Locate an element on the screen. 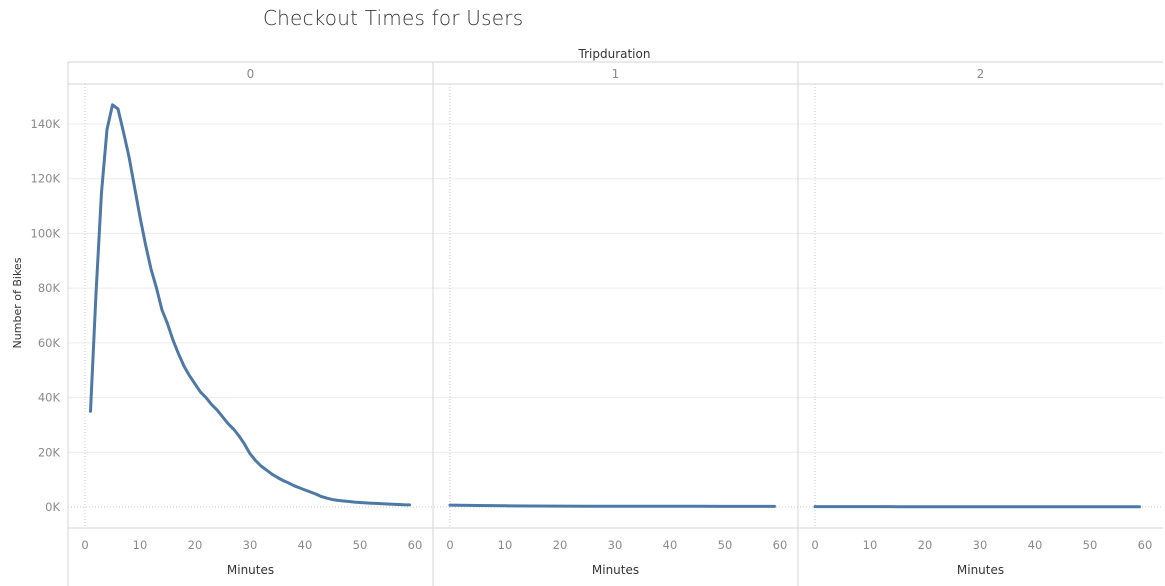 Image resolution: width=1165 pixels, height=586 pixels. y-tick-label: 120K is located at coordinates (46, 179).